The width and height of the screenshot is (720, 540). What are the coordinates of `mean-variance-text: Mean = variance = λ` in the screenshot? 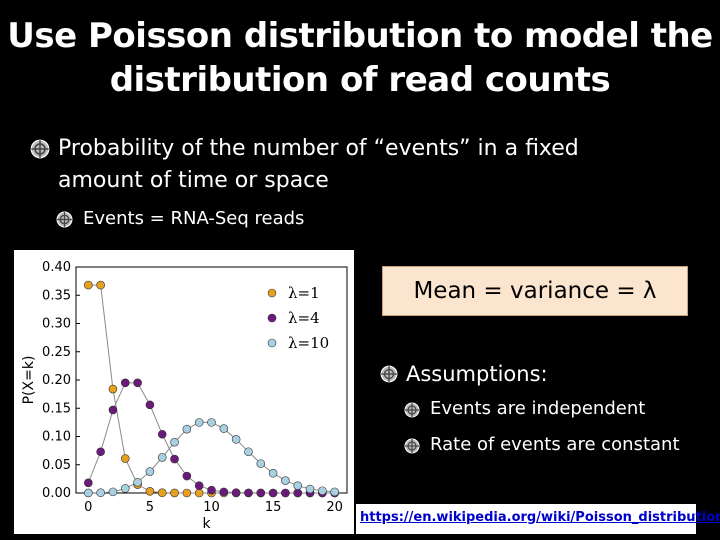 It's located at (535, 291).